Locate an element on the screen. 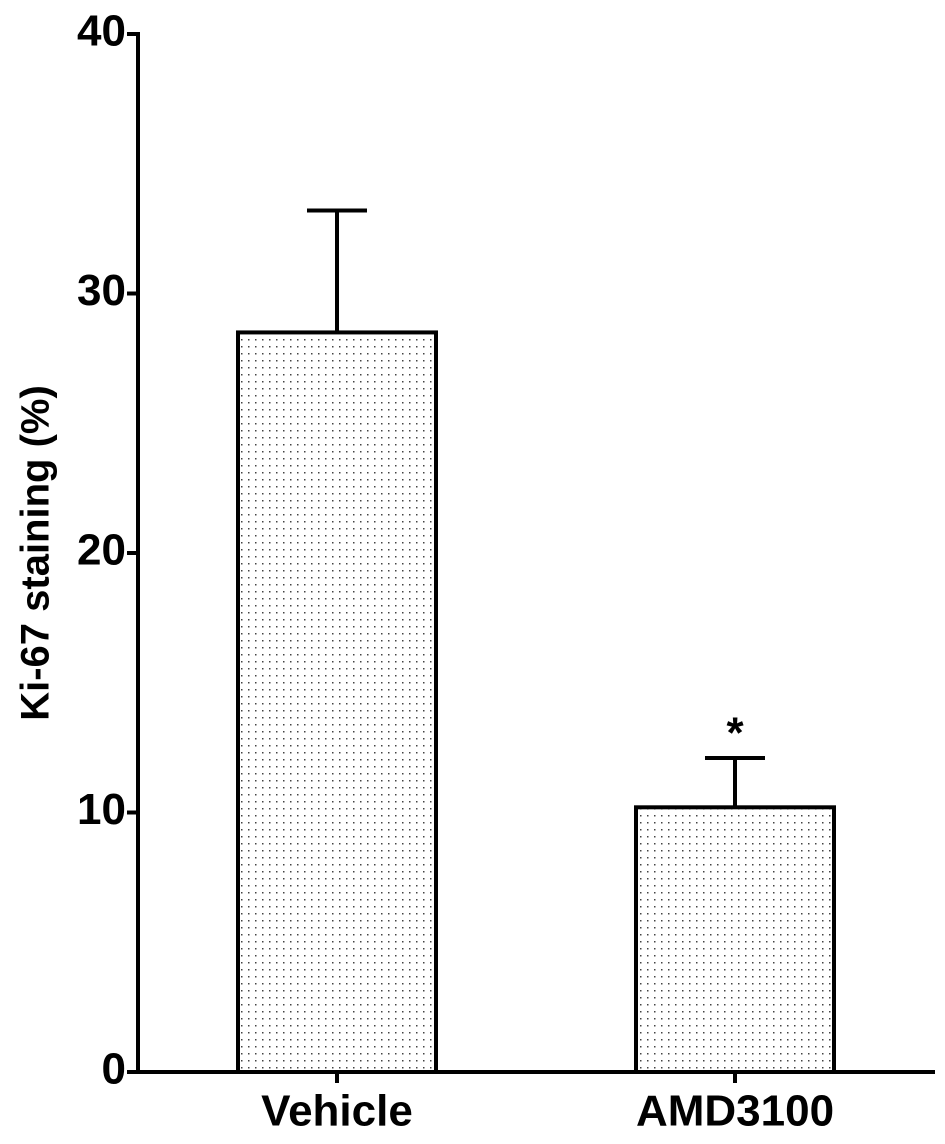  y-tick-label: 10 is located at coordinates (101, 809).